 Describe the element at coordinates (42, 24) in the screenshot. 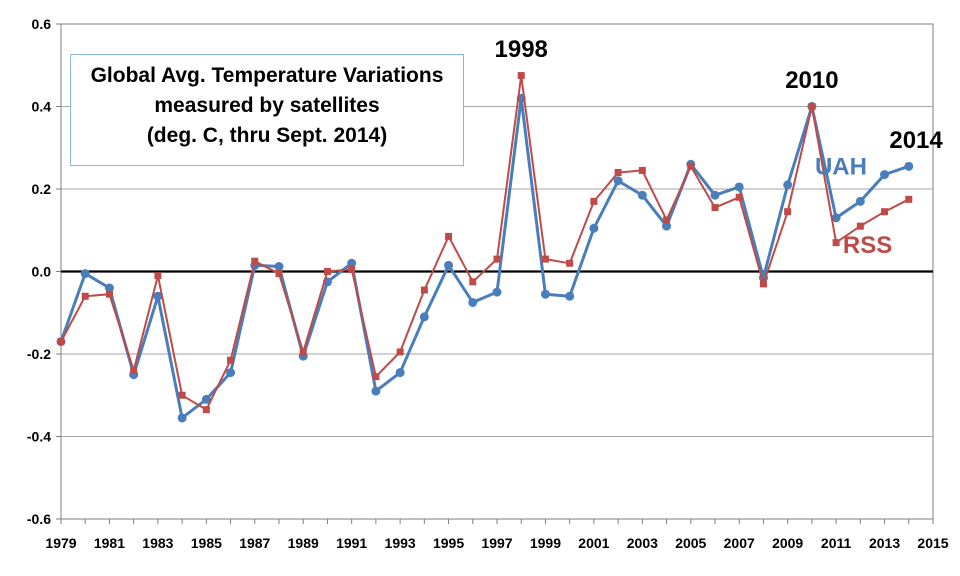

I see `y-tick-label: 0.6` at that location.